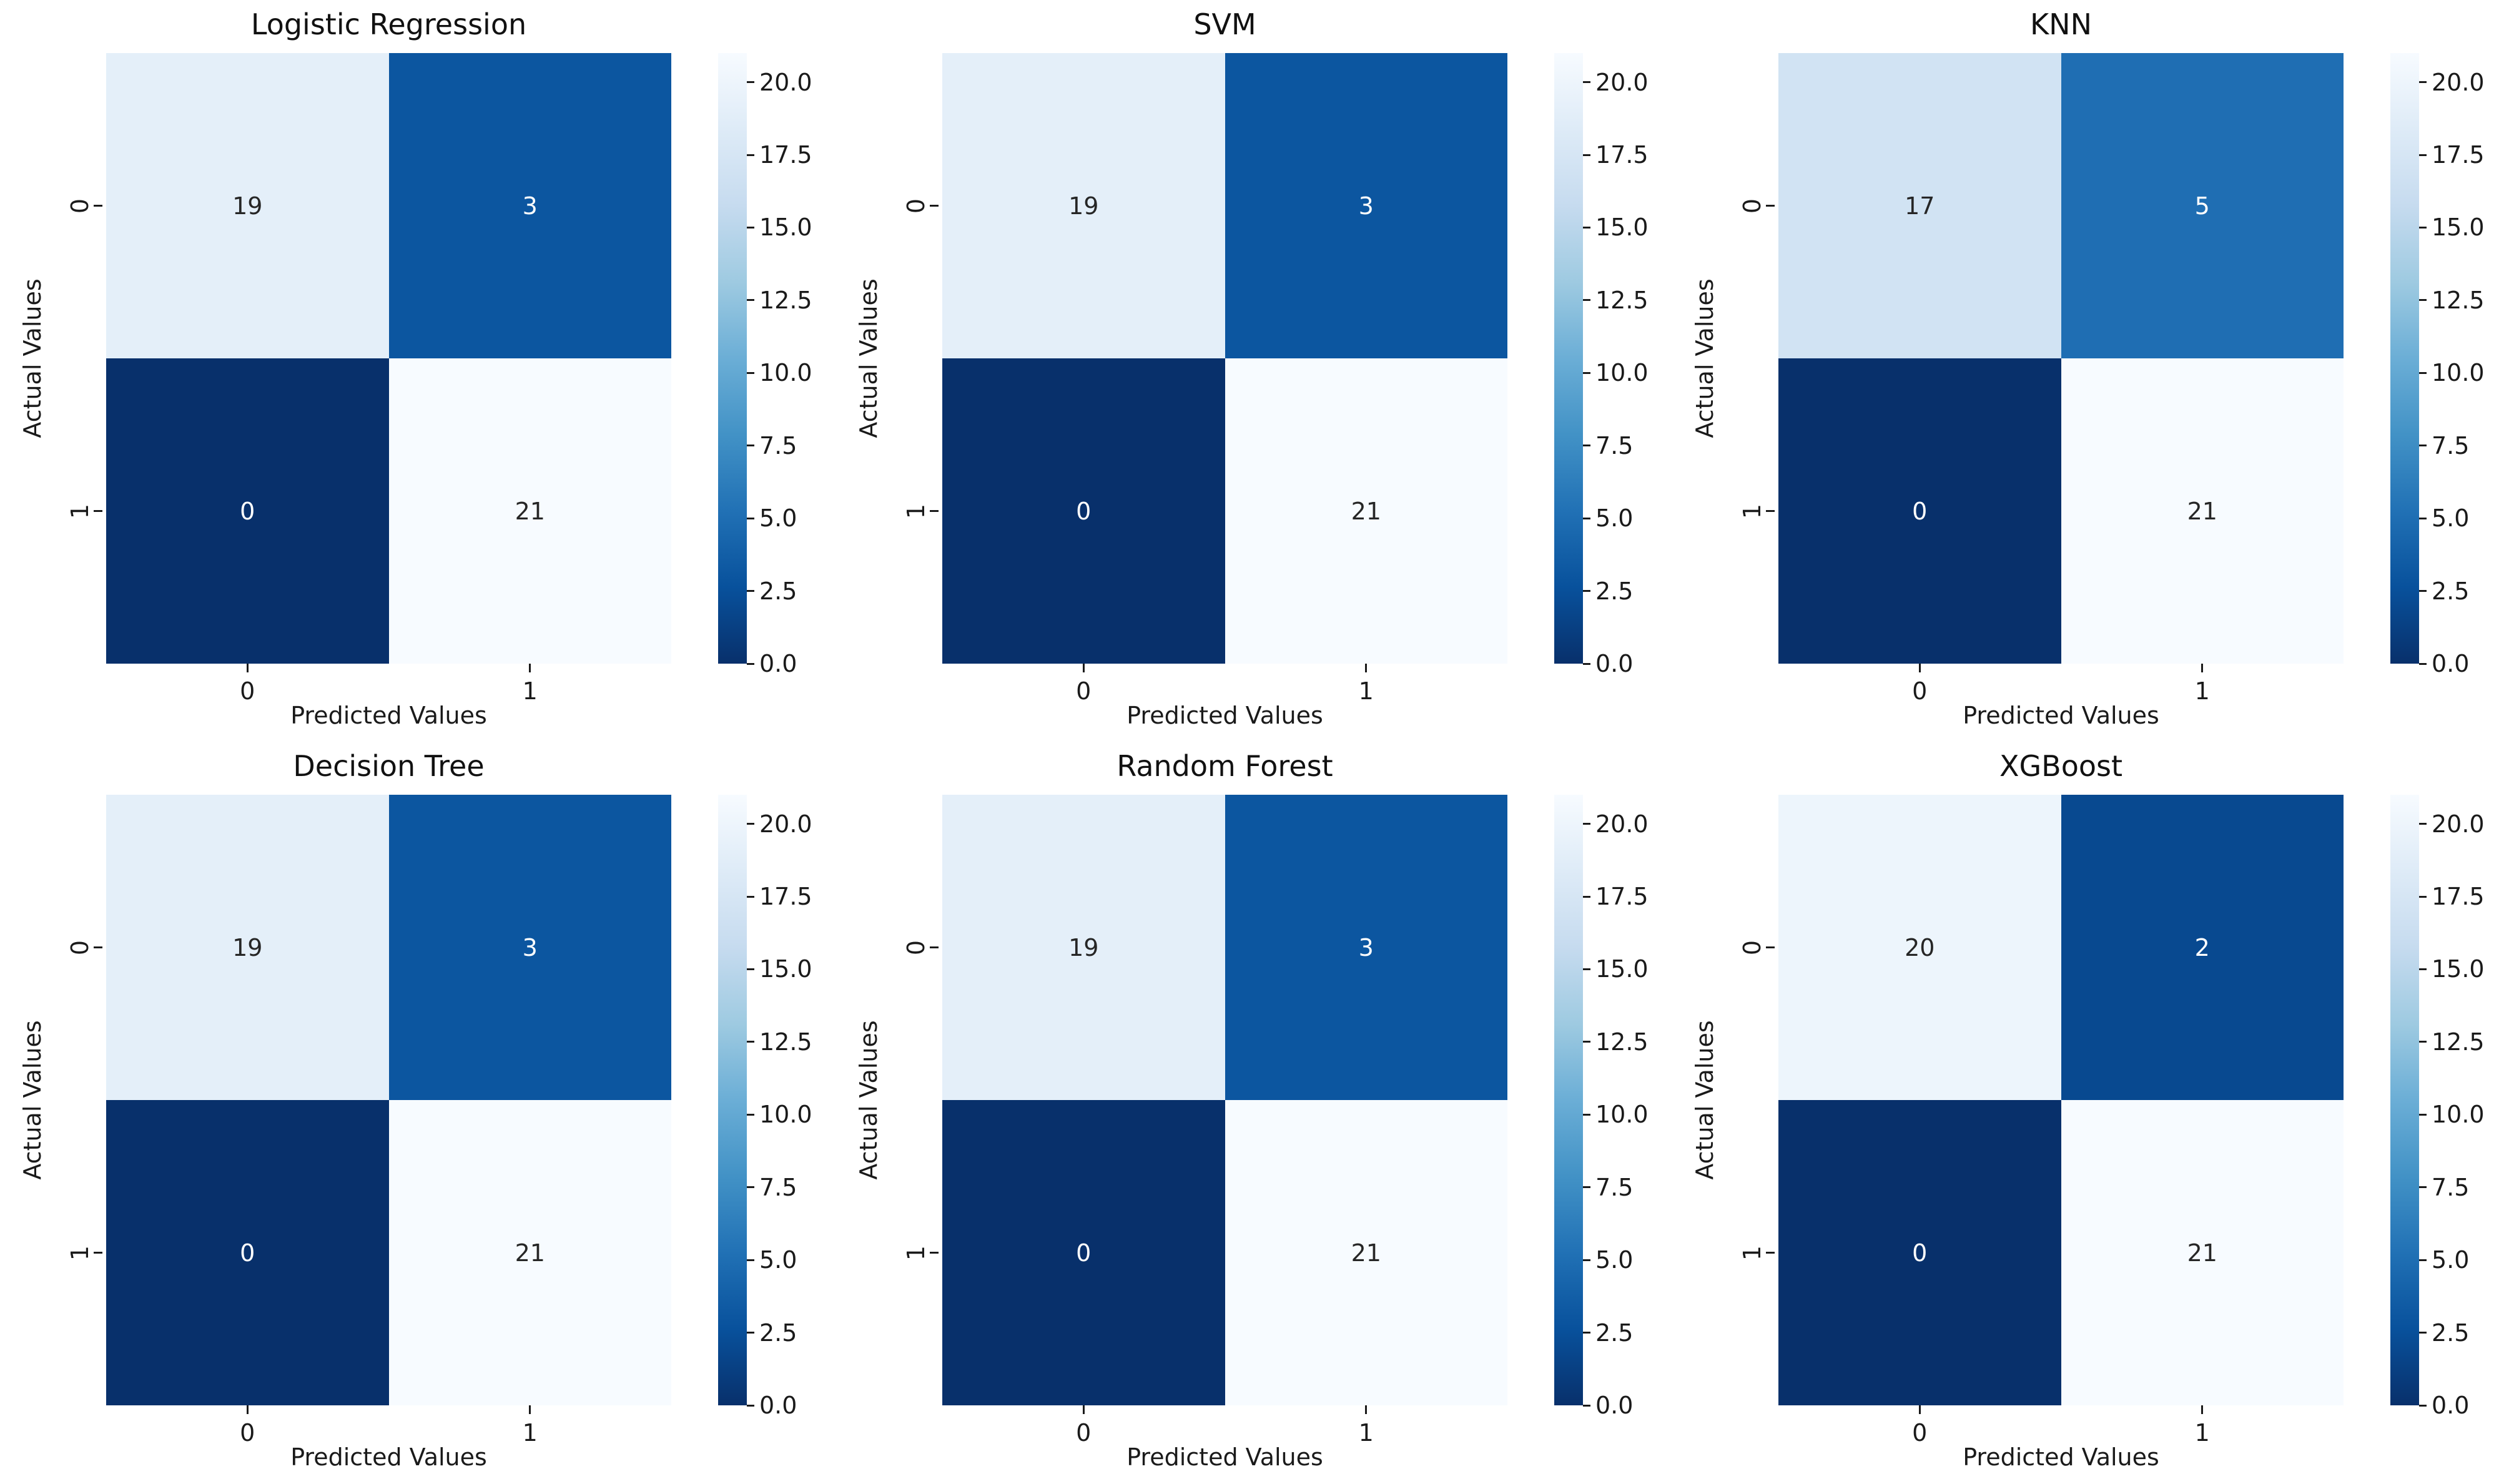 The height and width of the screenshot is (1484, 2509). Describe the element at coordinates (1919, 947) in the screenshot. I see `matrix-cell: 20` at that location.